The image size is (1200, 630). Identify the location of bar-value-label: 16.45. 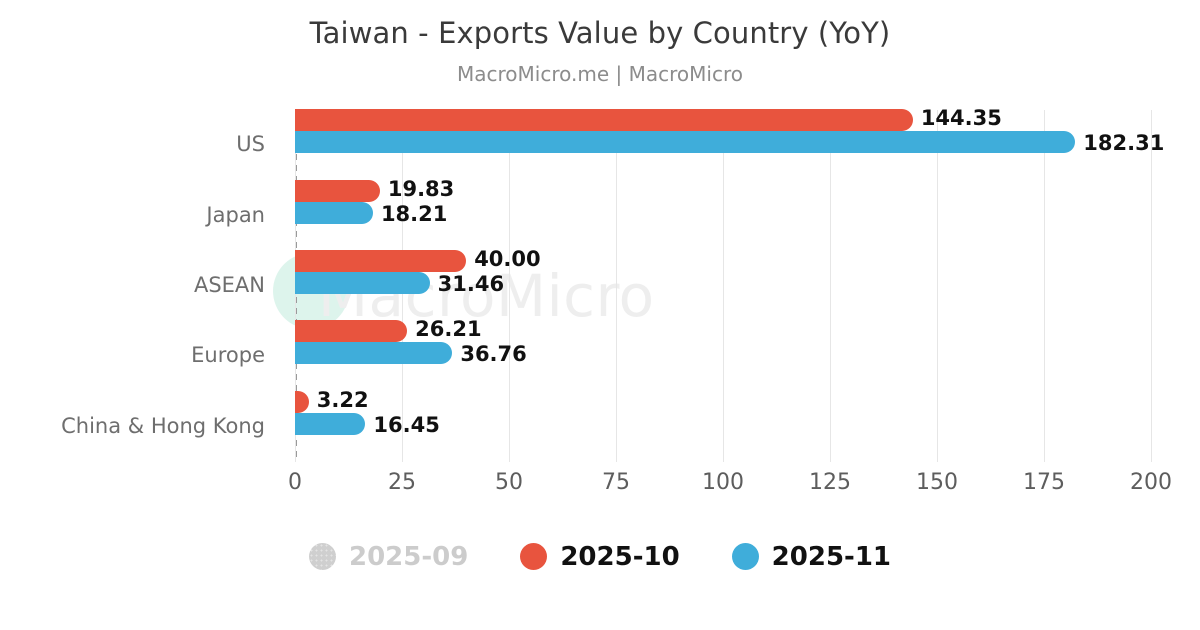
(406, 424).